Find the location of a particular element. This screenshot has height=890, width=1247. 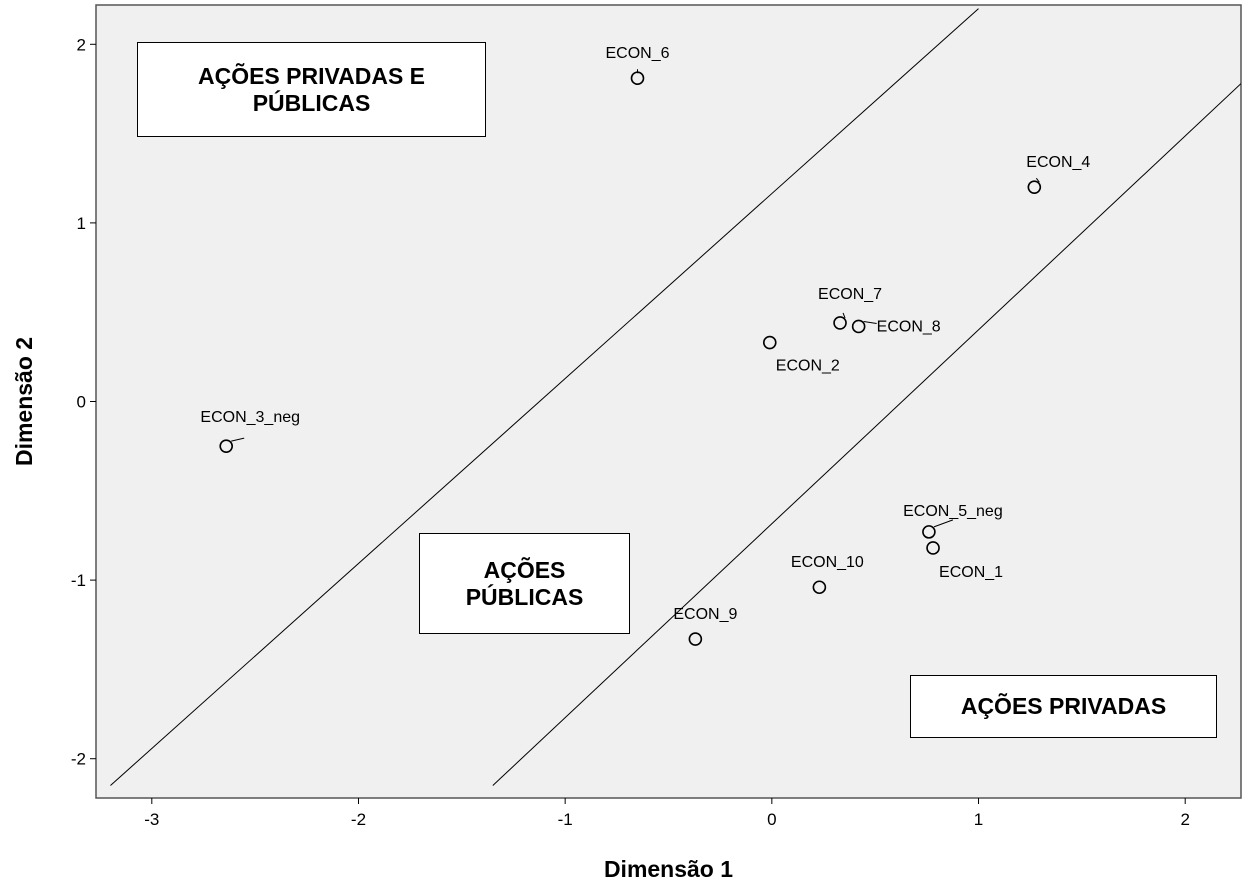

x-tick-label: -3 is located at coordinates (151, 819).